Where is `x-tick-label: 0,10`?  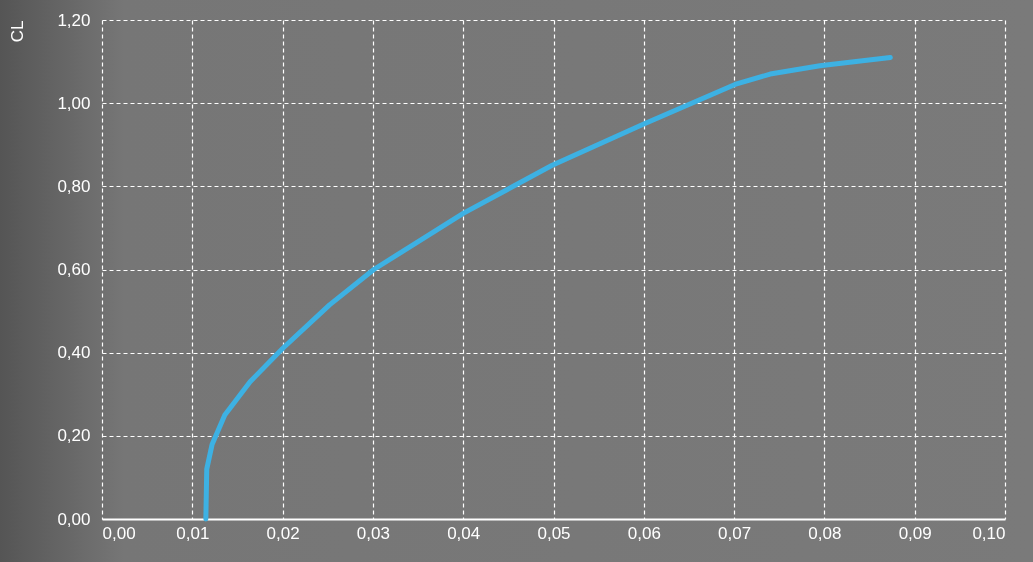
x-tick-label: 0,10 is located at coordinates (989, 533).